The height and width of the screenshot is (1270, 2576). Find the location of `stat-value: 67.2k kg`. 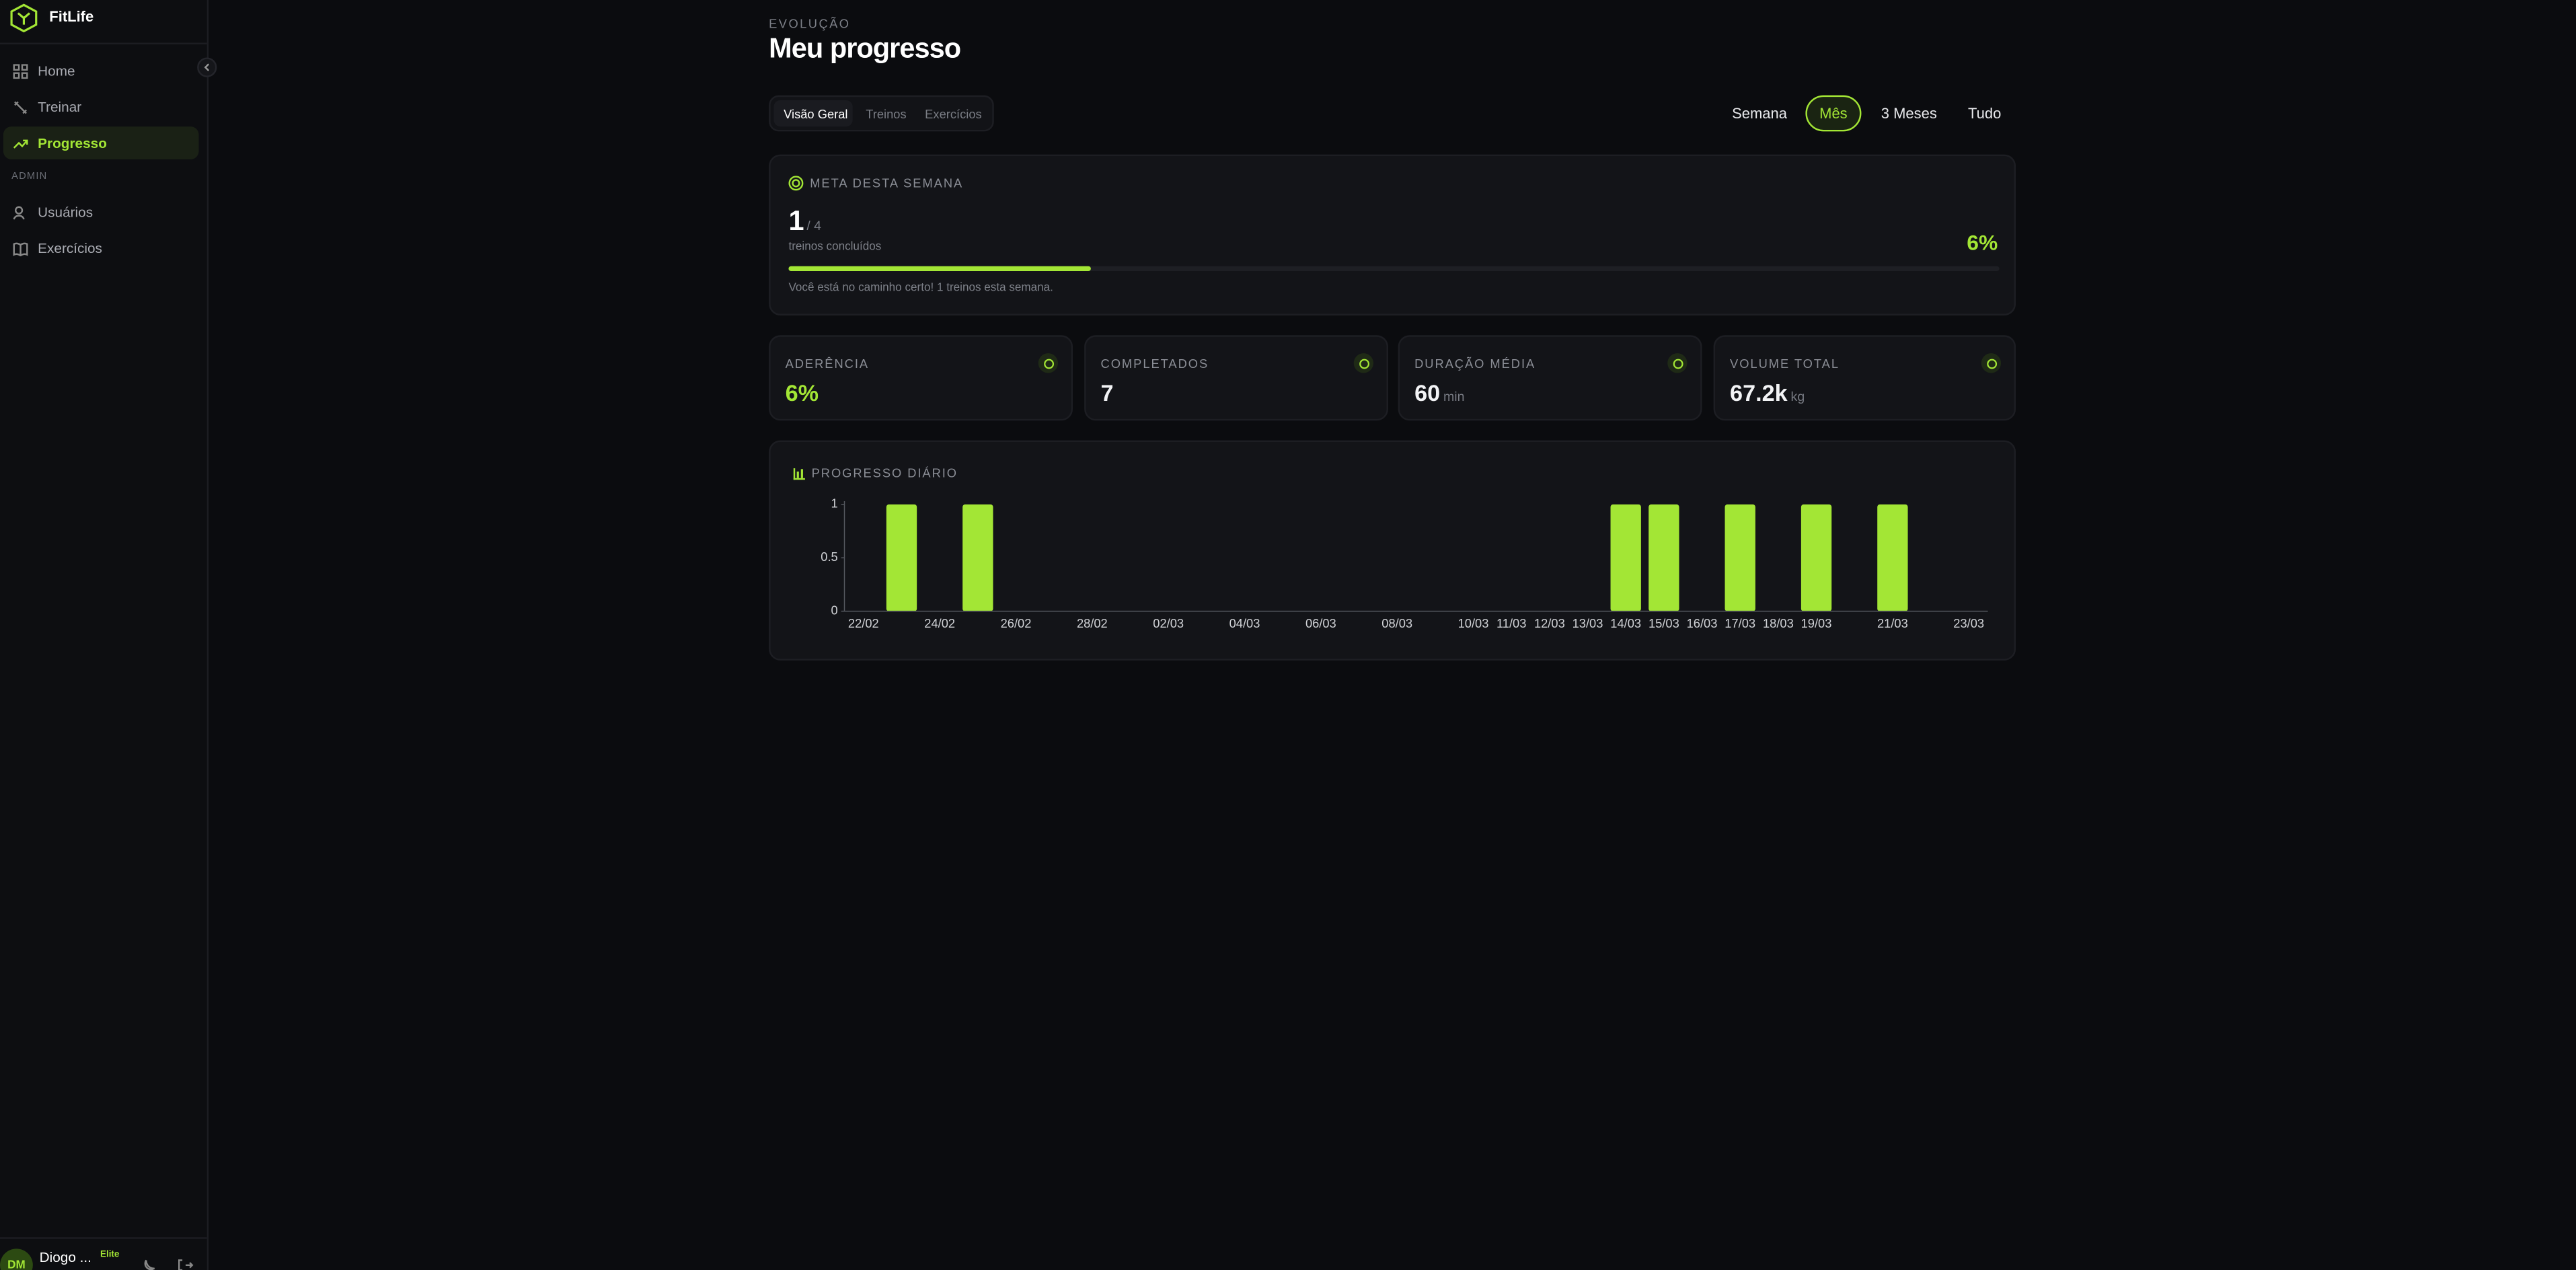

stat-value: 67.2k kg is located at coordinates (1767, 392).